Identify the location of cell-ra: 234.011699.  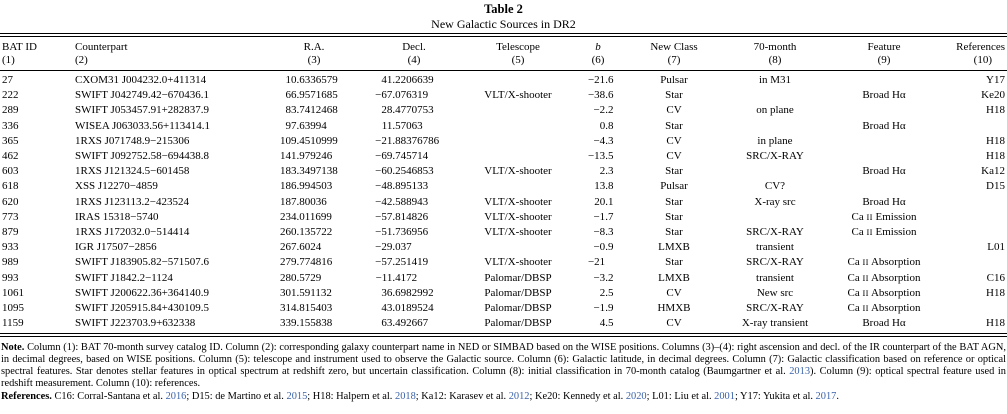
(306, 216).